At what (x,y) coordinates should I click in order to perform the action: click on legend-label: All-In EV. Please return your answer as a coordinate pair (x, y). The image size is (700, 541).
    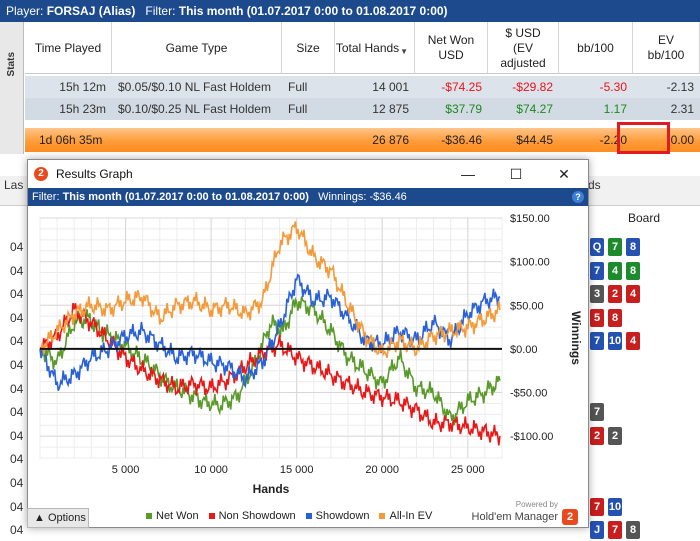
    Looking at the image, I should click on (411, 516).